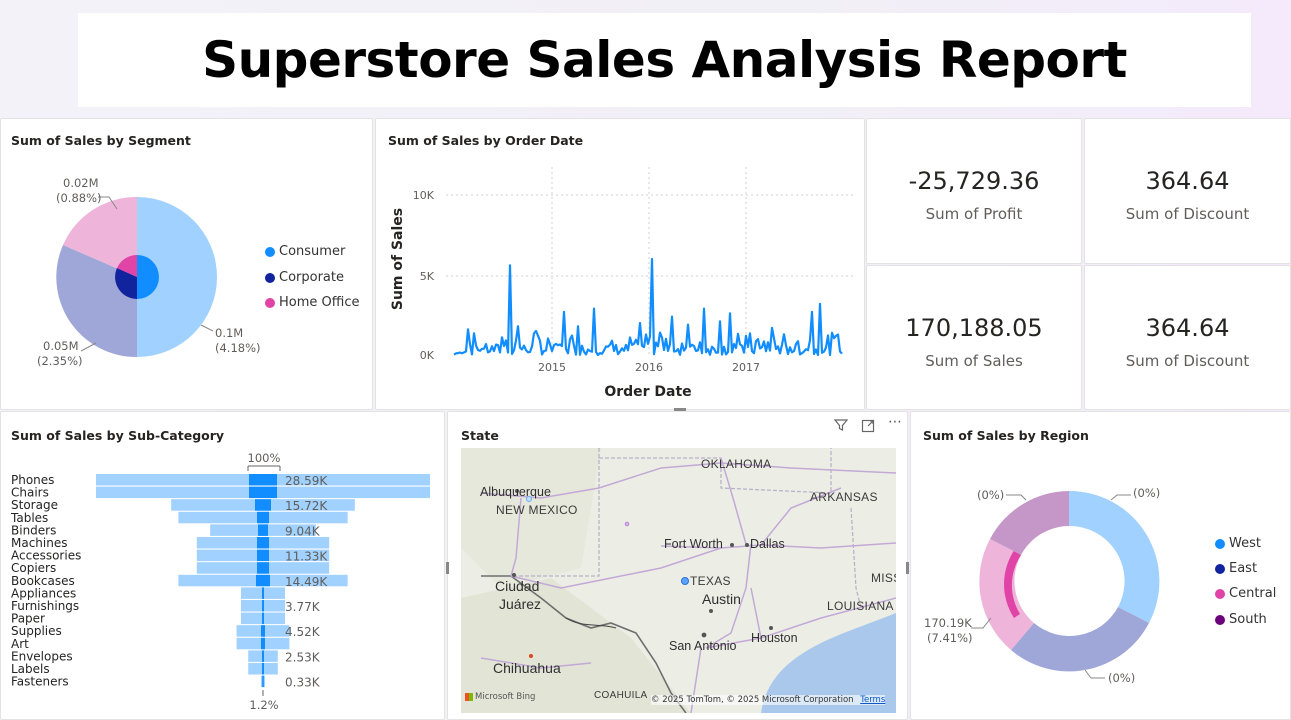 The image size is (1291, 720). Describe the element at coordinates (1220, 619) in the screenshot. I see `legend-dot-south` at that location.